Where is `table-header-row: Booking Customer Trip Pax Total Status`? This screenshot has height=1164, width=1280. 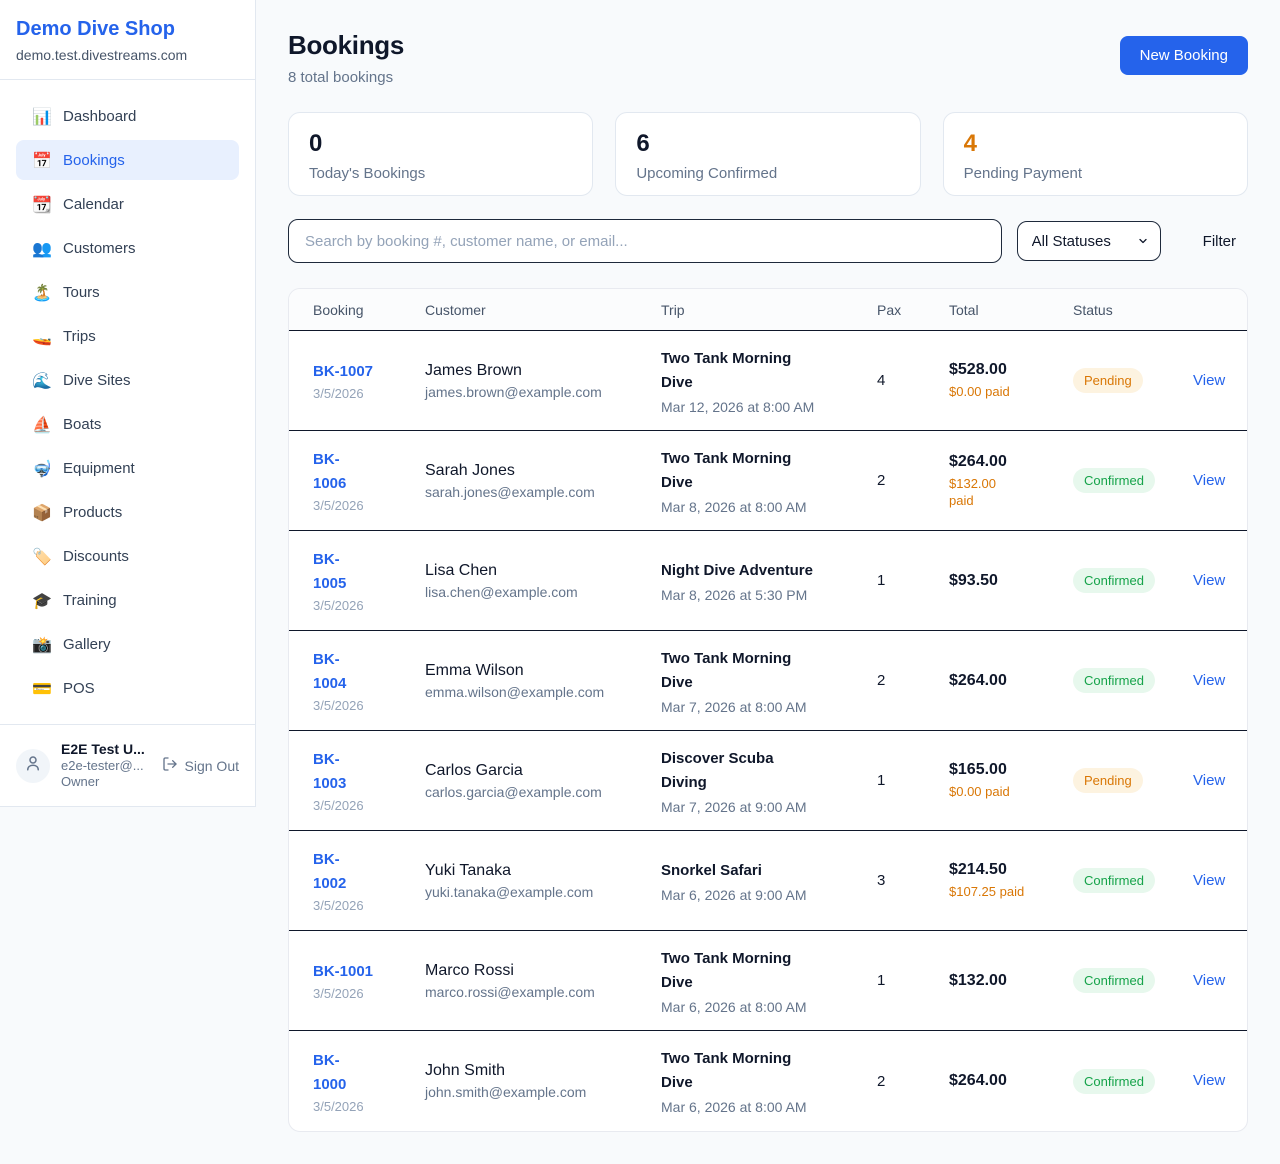 table-header-row: Booking Customer Trip Pax Total Status is located at coordinates (768, 310).